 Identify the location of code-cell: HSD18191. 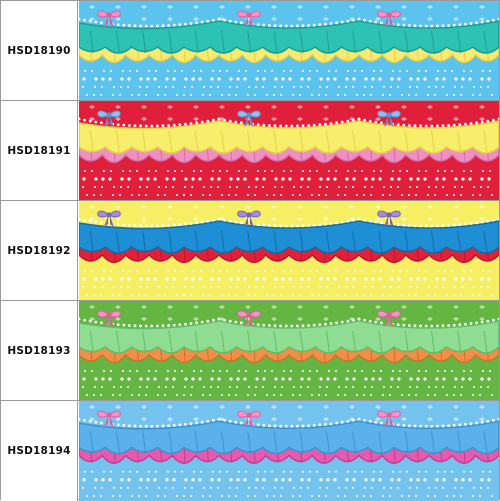
(39, 150).